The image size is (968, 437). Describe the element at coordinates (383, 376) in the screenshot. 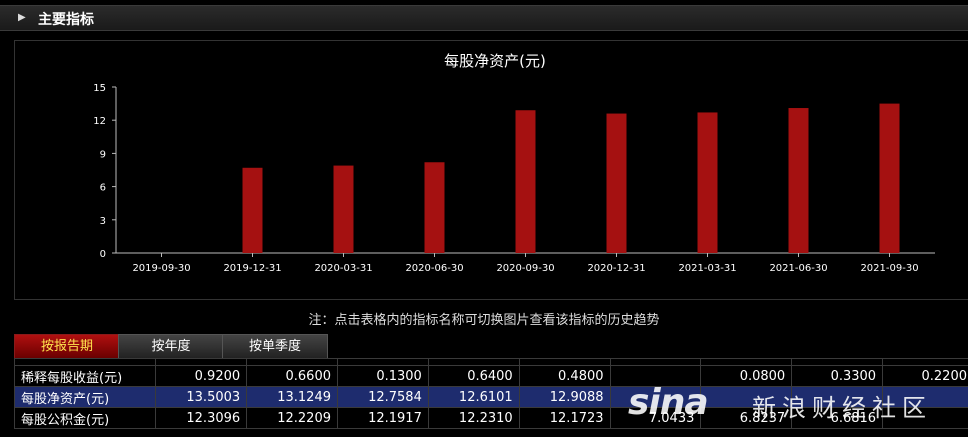

I see `cell: 0.1300` at that location.